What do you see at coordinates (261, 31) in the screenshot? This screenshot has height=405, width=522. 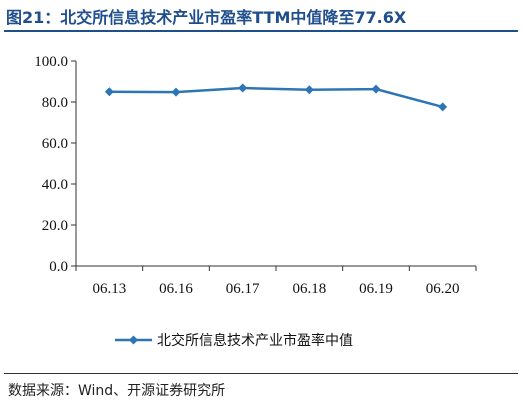 I see `title-rule` at bounding box center [261, 31].